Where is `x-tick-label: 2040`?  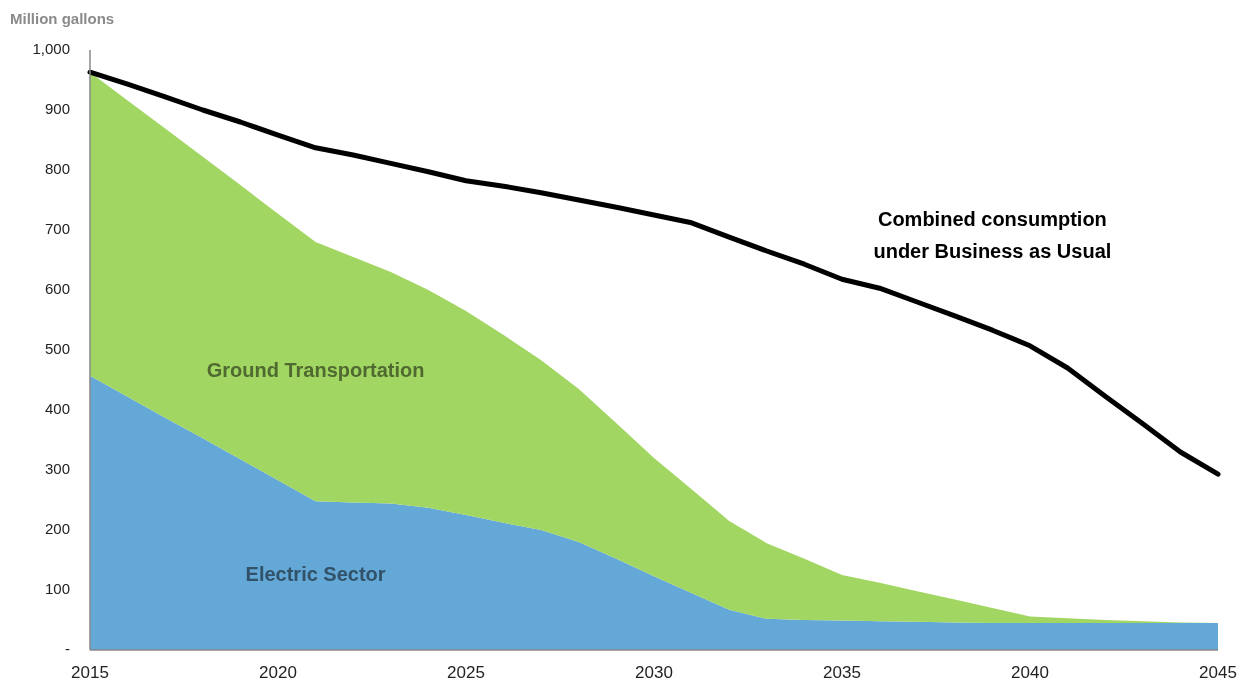 x-tick-label: 2040 is located at coordinates (1030, 672).